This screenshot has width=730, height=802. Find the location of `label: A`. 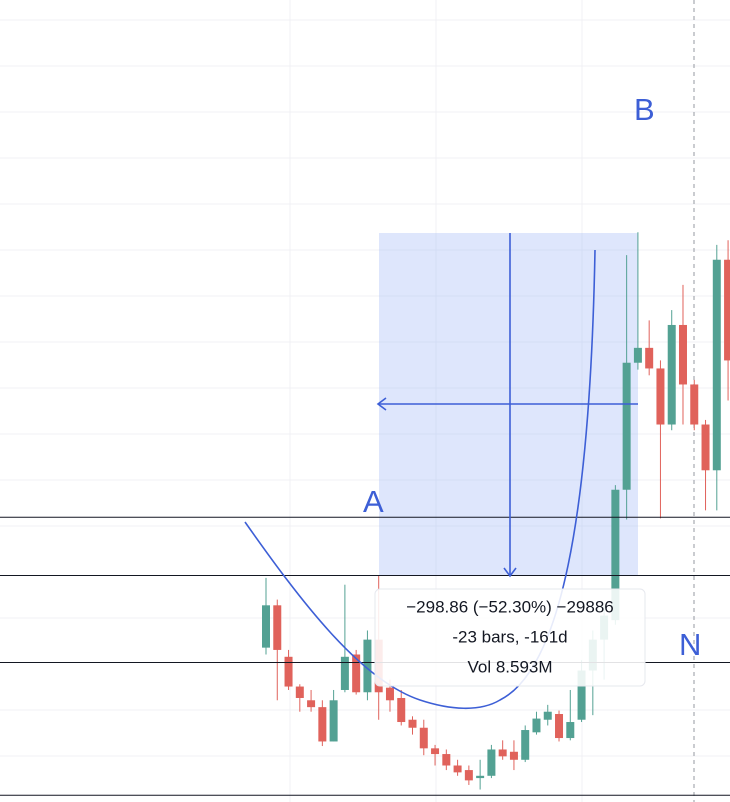

label: A is located at coordinates (373, 501).